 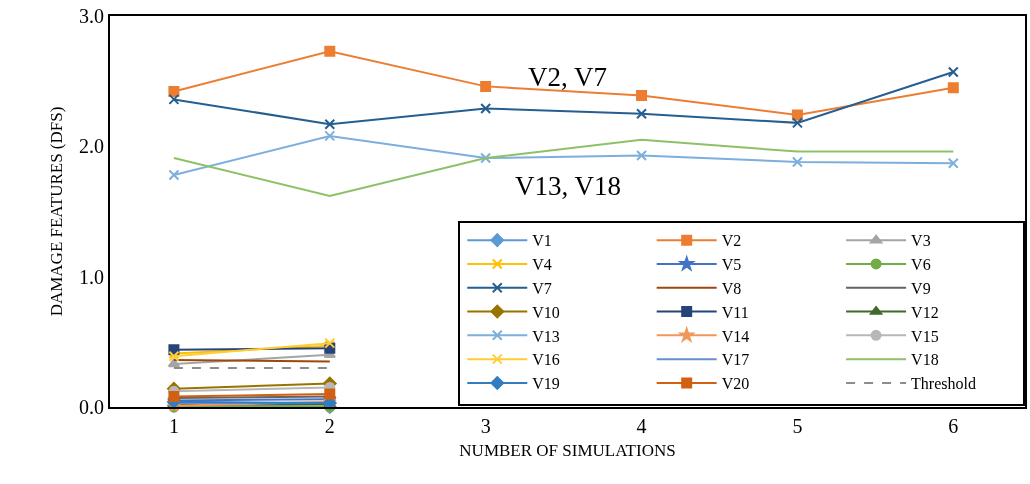 What do you see at coordinates (735, 312) in the screenshot?
I see `legend-label: V11` at bounding box center [735, 312].